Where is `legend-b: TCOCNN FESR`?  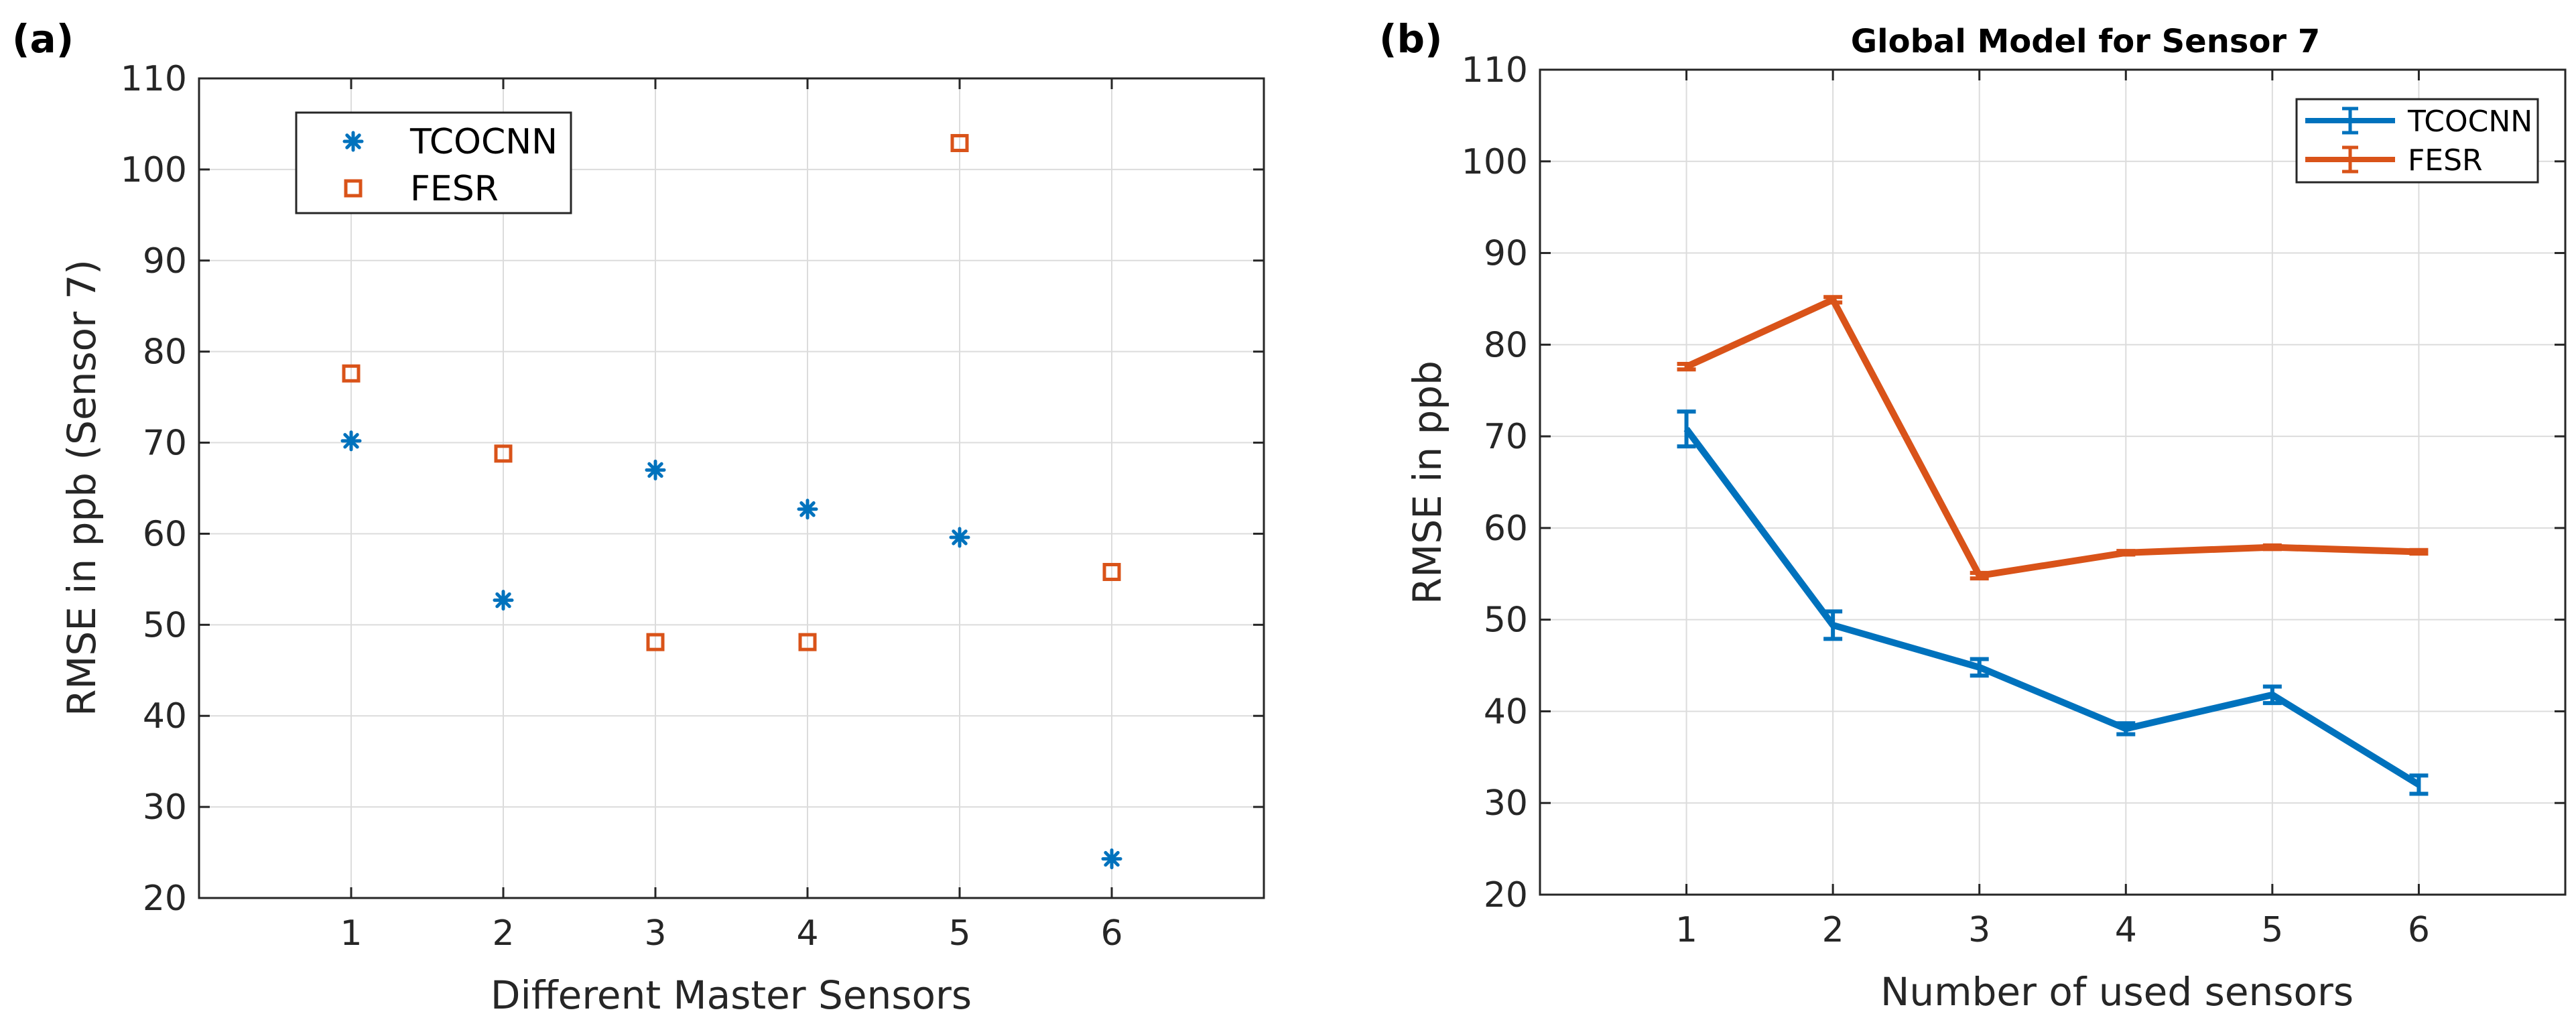 legend-b: TCOCNN FESR is located at coordinates (2417, 141).